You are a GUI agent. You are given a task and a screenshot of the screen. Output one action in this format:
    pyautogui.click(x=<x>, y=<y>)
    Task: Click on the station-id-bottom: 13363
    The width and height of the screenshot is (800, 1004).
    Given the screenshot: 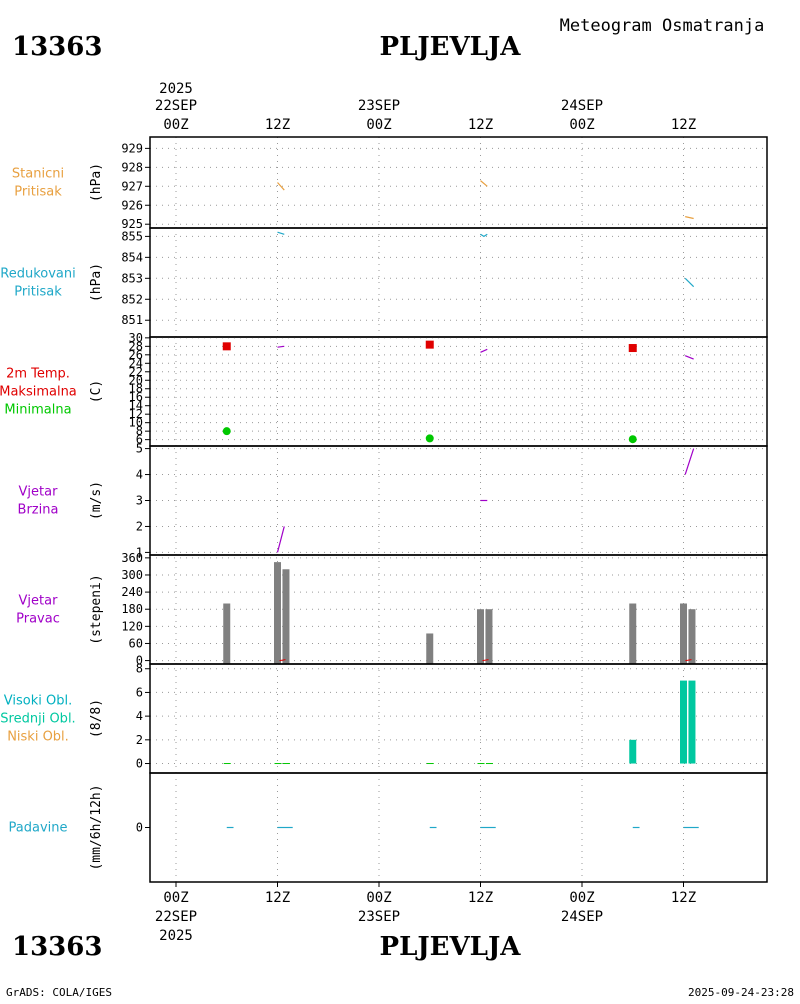 What is the action you would take?
    pyautogui.click(x=57, y=947)
    